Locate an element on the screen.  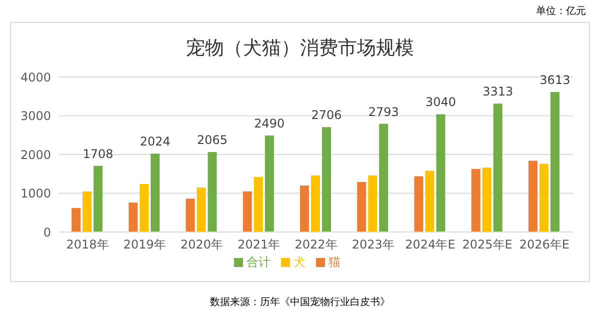
y-tick-label: 4000 is located at coordinates (35, 77).